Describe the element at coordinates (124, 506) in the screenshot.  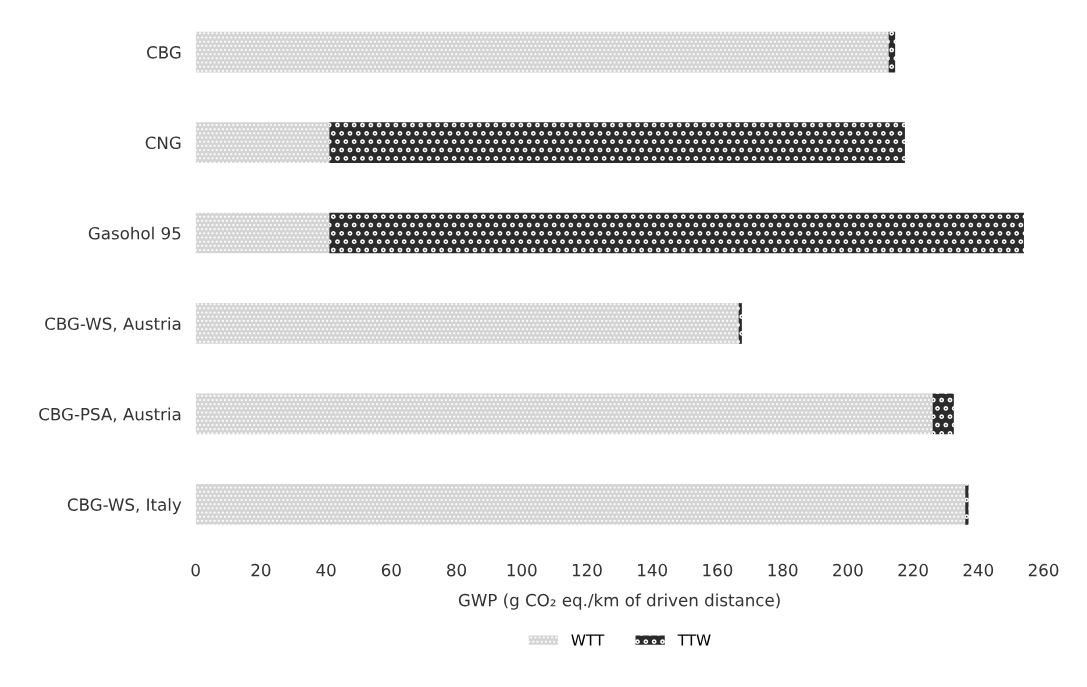
I see `y-tick-label: CBG-WS, Italy` at that location.